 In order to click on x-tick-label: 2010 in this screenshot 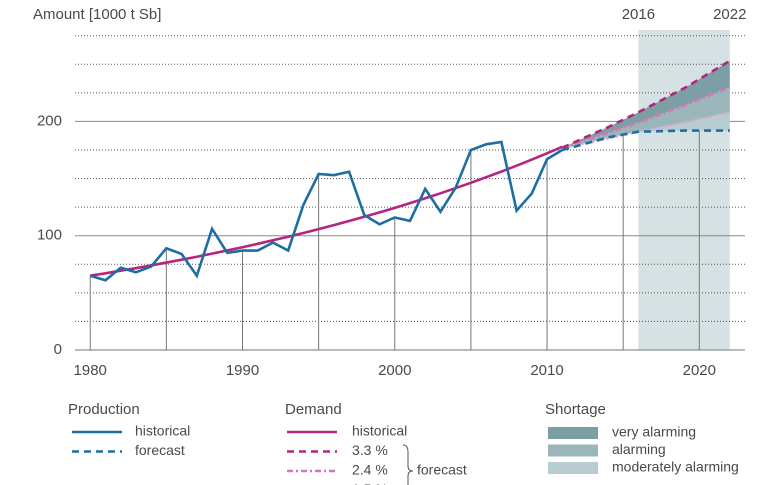, I will do `click(546, 370)`.